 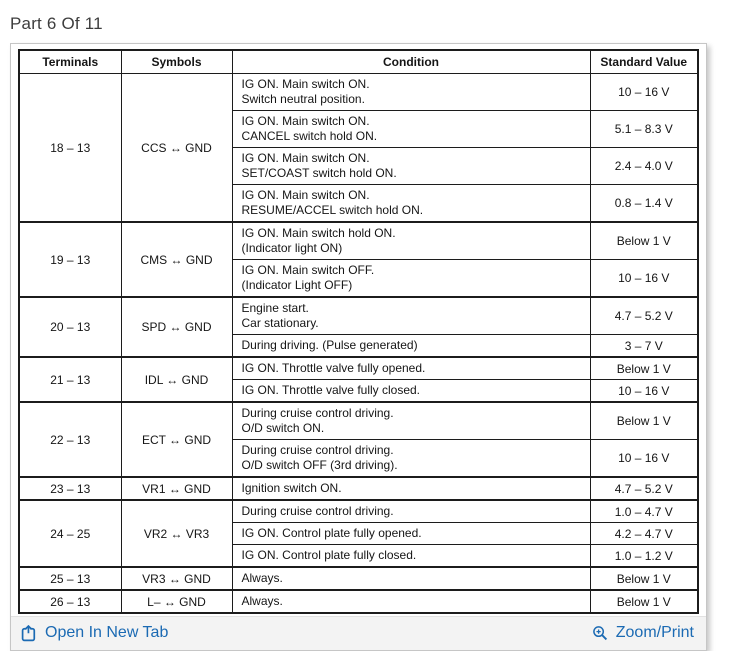 What do you see at coordinates (358, 633) in the screenshot?
I see `viewer-footer: Open In New Tab Zoom/Print` at bounding box center [358, 633].